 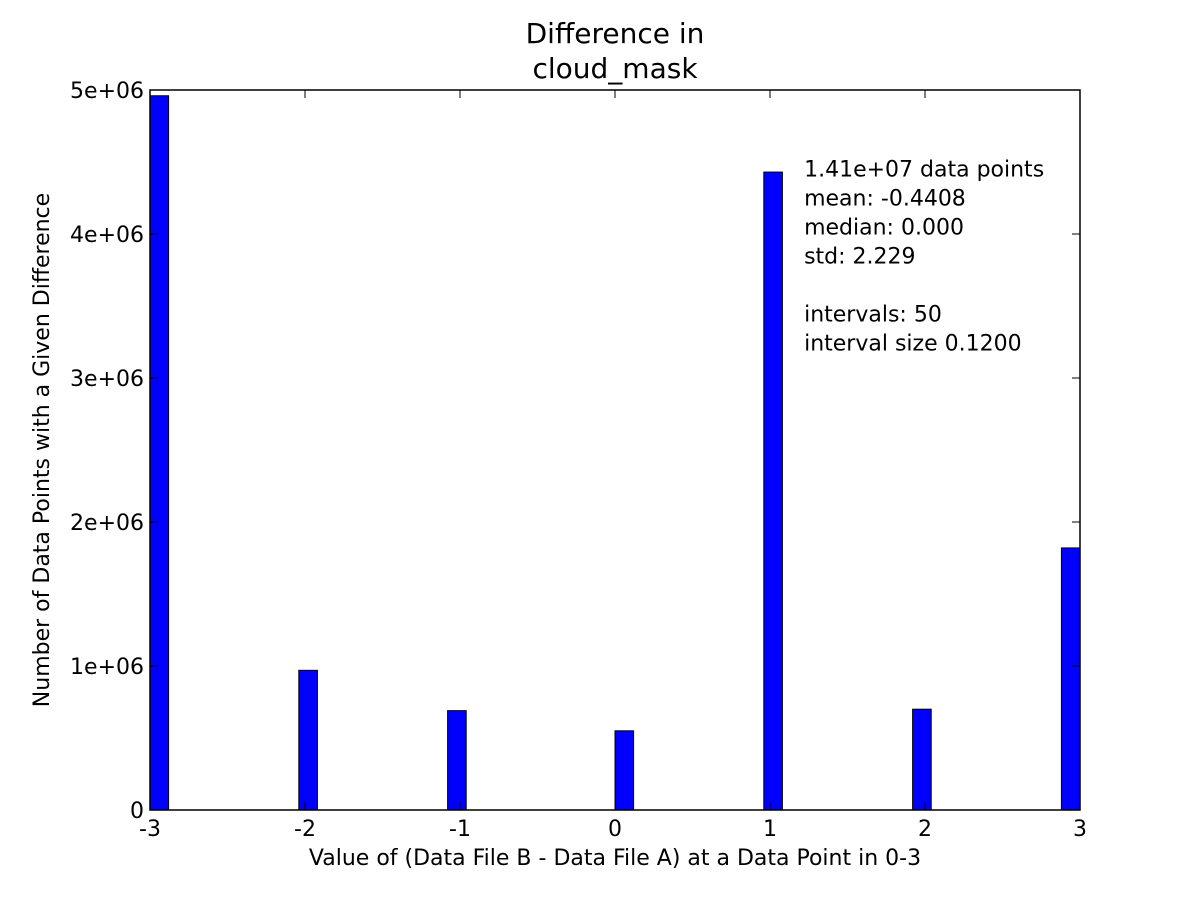 What do you see at coordinates (873, 314) in the screenshot?
I see `stat-line: intervals: 50` at bounding box center [873, 314].